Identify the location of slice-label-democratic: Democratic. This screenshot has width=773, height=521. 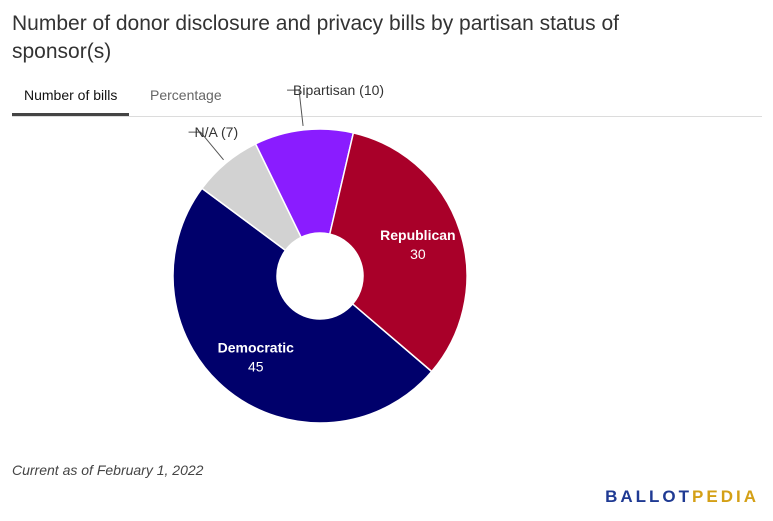
(256, 348).